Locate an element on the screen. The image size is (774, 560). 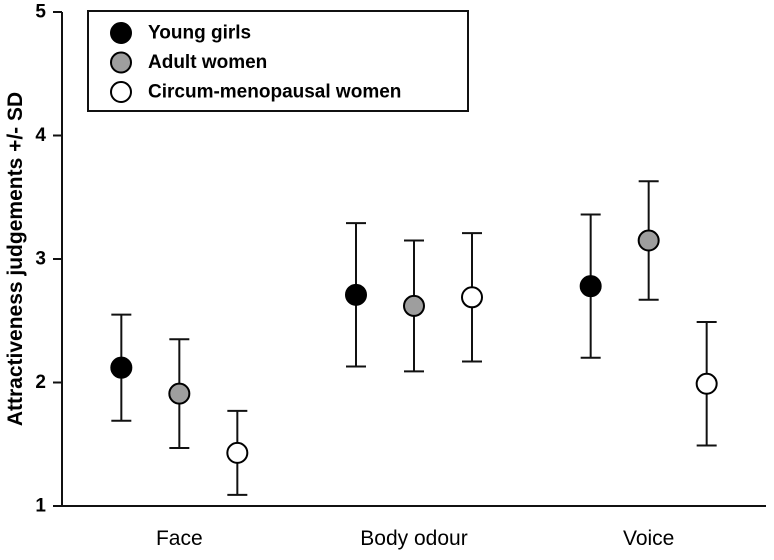
legend-label: Adult women is located at coordinates (207, 62).